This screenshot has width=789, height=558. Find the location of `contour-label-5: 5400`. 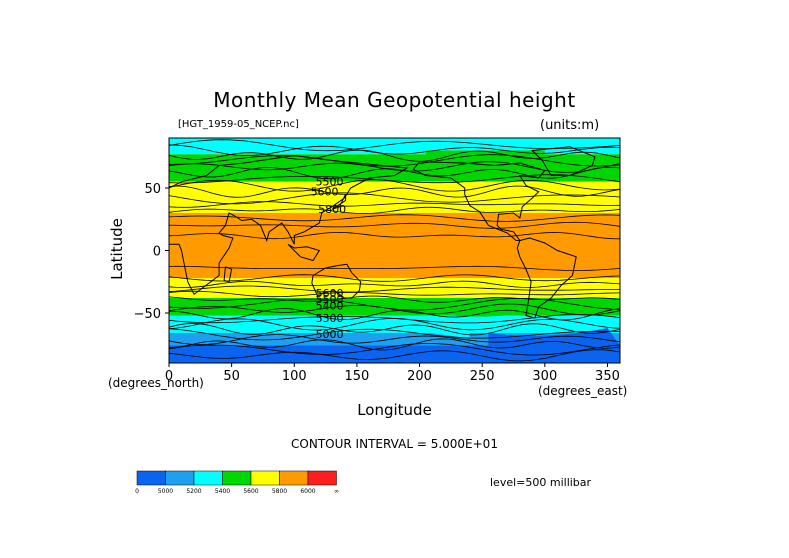

contour-label-5: 5400 is located at coordinates (330, 305).